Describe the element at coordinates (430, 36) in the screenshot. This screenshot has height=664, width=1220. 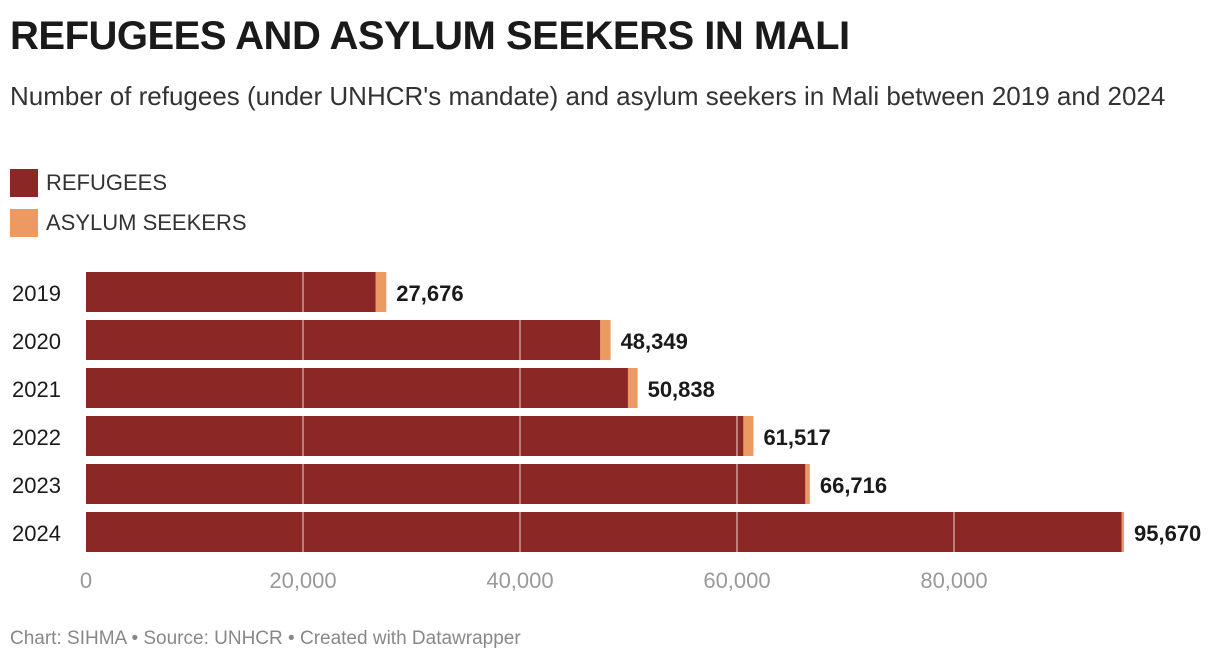
I see `chart-title: REFUGEES AND ASYLUM SEEKERS IN MALI` at that location.